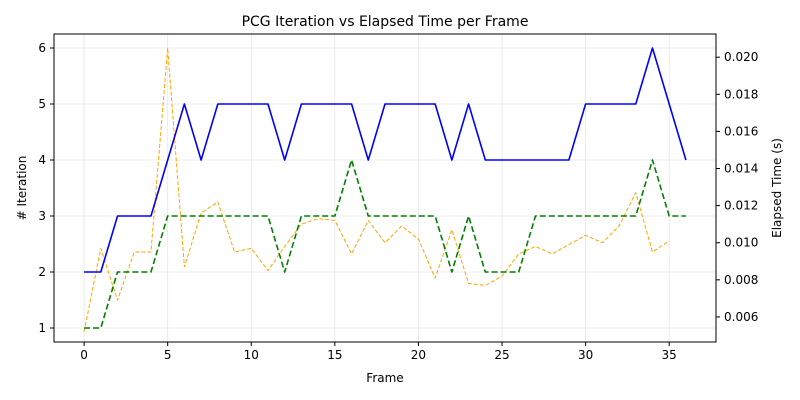 Image resolution: width=800 pixels, height=400 pixels. I want to click on x-tick-label: 5, so click(168, 355).